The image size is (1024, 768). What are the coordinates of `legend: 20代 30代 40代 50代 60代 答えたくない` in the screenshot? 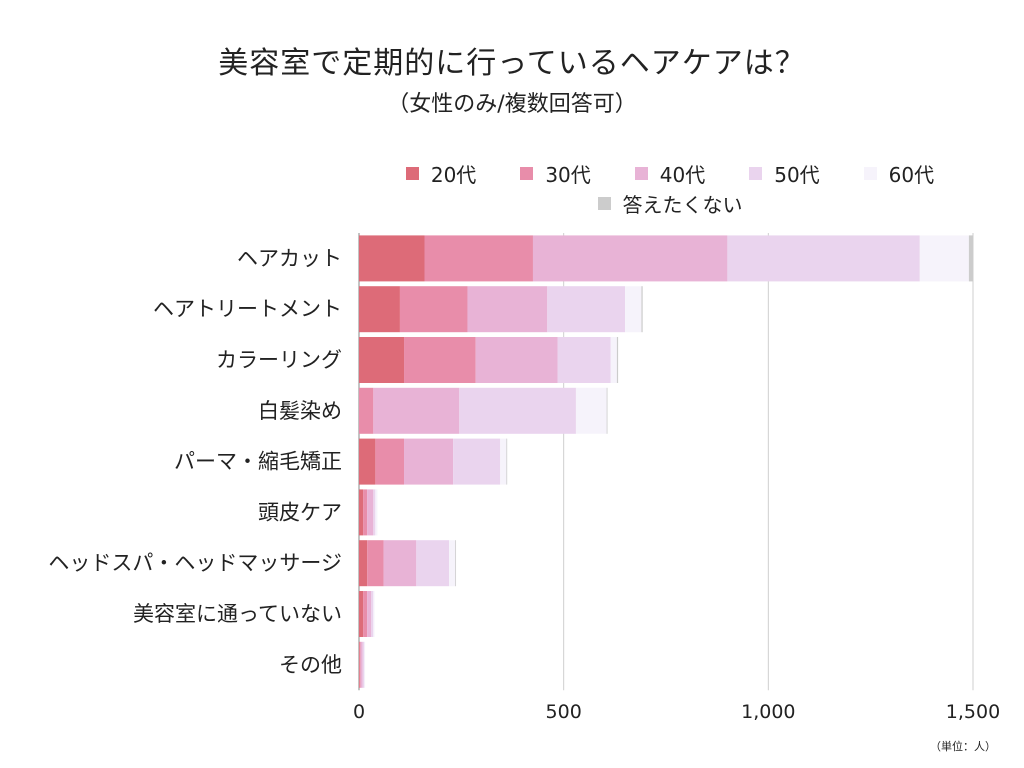 It's located at (670, 188).